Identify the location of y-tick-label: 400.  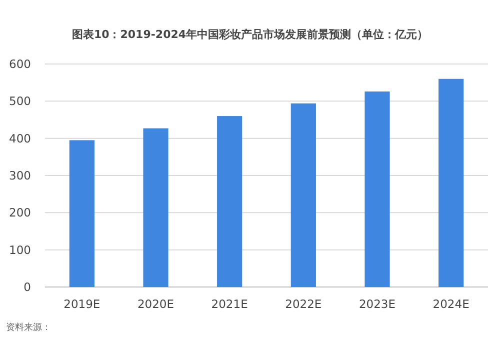
(20, 138).